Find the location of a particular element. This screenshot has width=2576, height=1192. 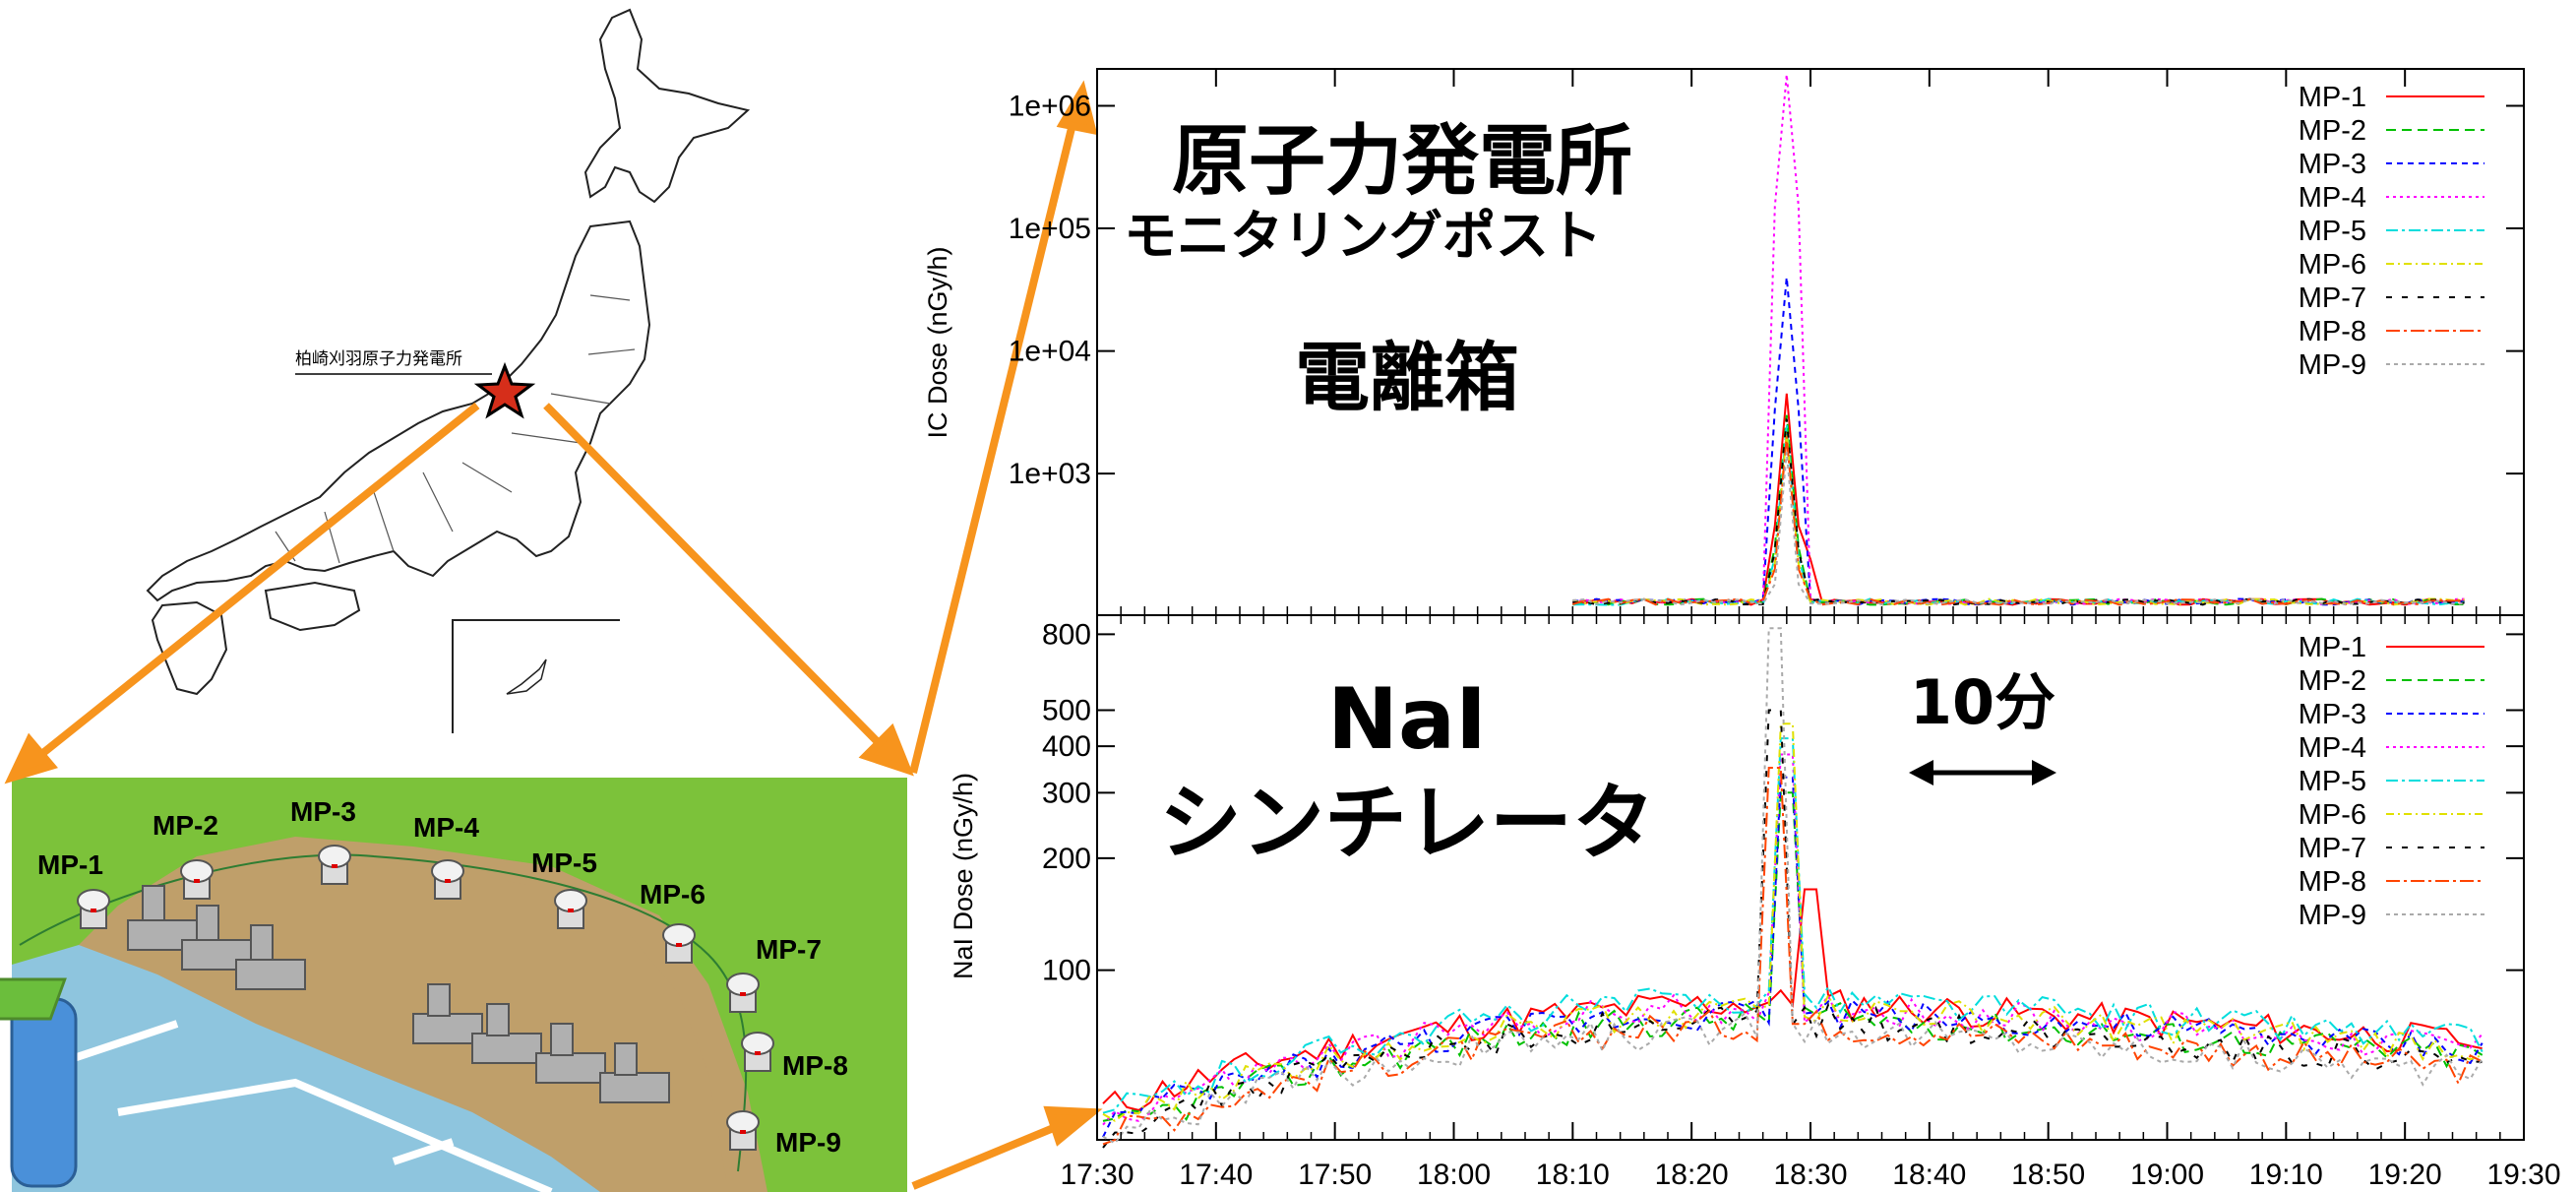

mp-label-5: MP-5 is located at coordinates (564, 862).